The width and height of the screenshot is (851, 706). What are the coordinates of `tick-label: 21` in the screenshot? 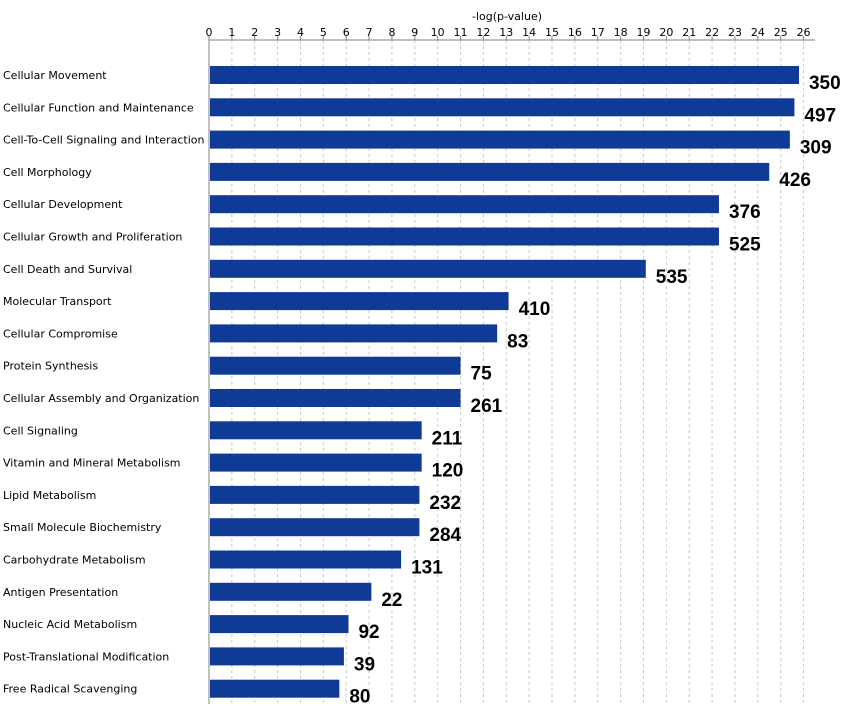 It's located at (689, 32).